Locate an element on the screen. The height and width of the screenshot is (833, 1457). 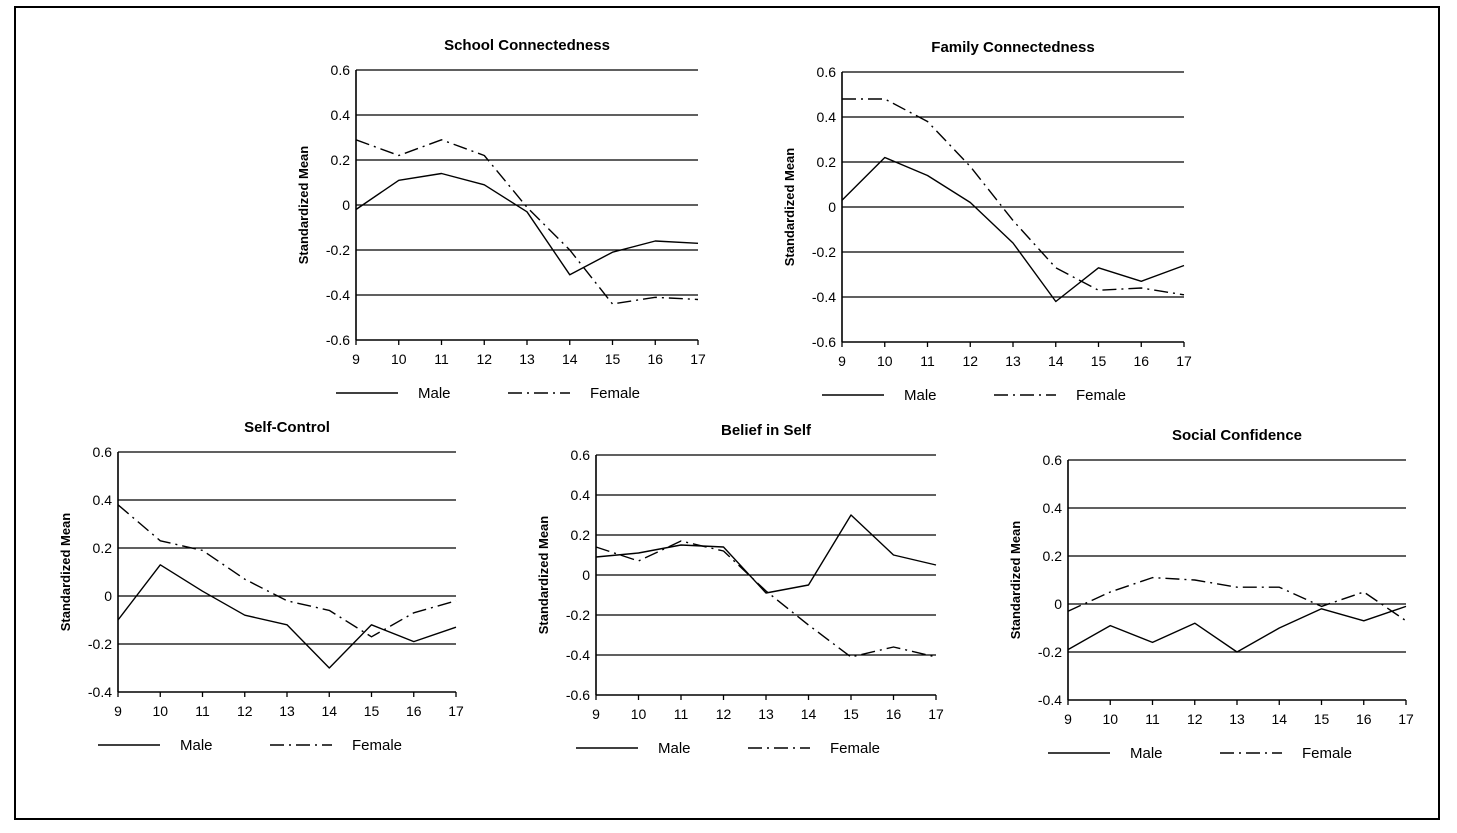
chart-title: Self-Control is located at coordinates (287, 427).